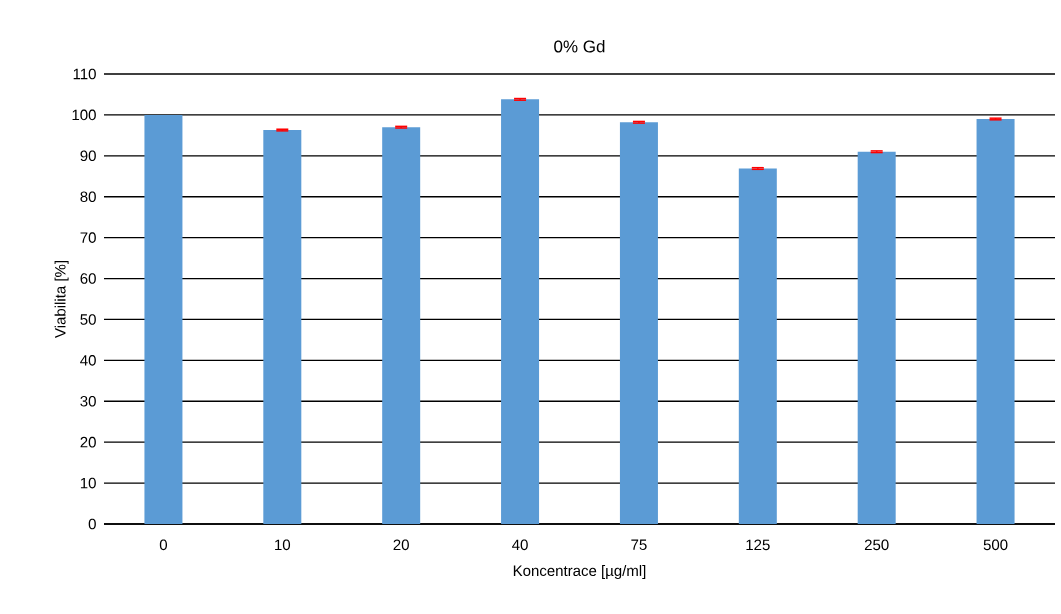  Describe the element at coordinates (88, 156) in the screenshot. I see `y-tick-label: 90` at that location.